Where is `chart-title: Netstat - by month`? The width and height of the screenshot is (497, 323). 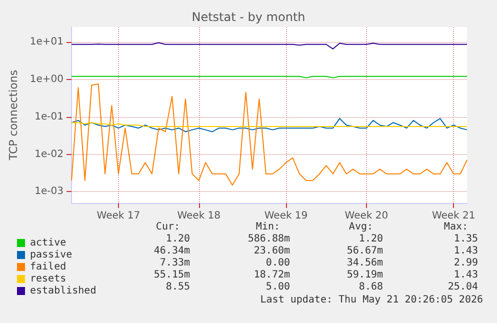
chart-title: Netstat - by month is located at coordinates (249, 17).